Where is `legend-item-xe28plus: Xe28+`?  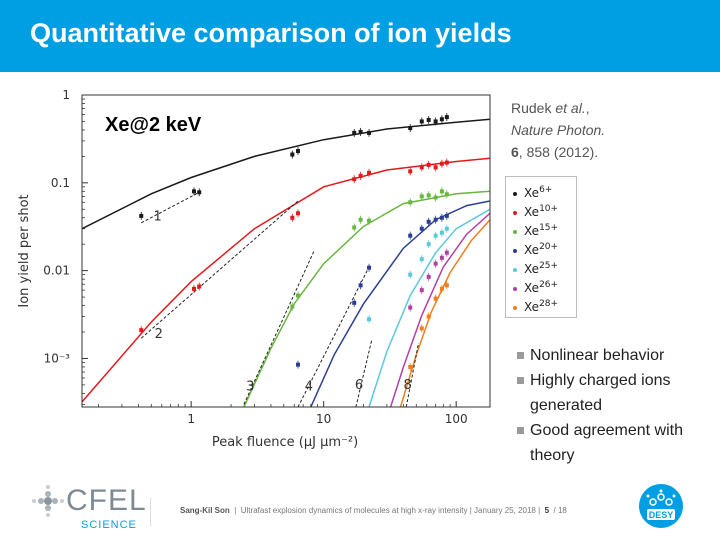 legend-item-xe28plus: Xe28+ is located at coordinates (535, 308).